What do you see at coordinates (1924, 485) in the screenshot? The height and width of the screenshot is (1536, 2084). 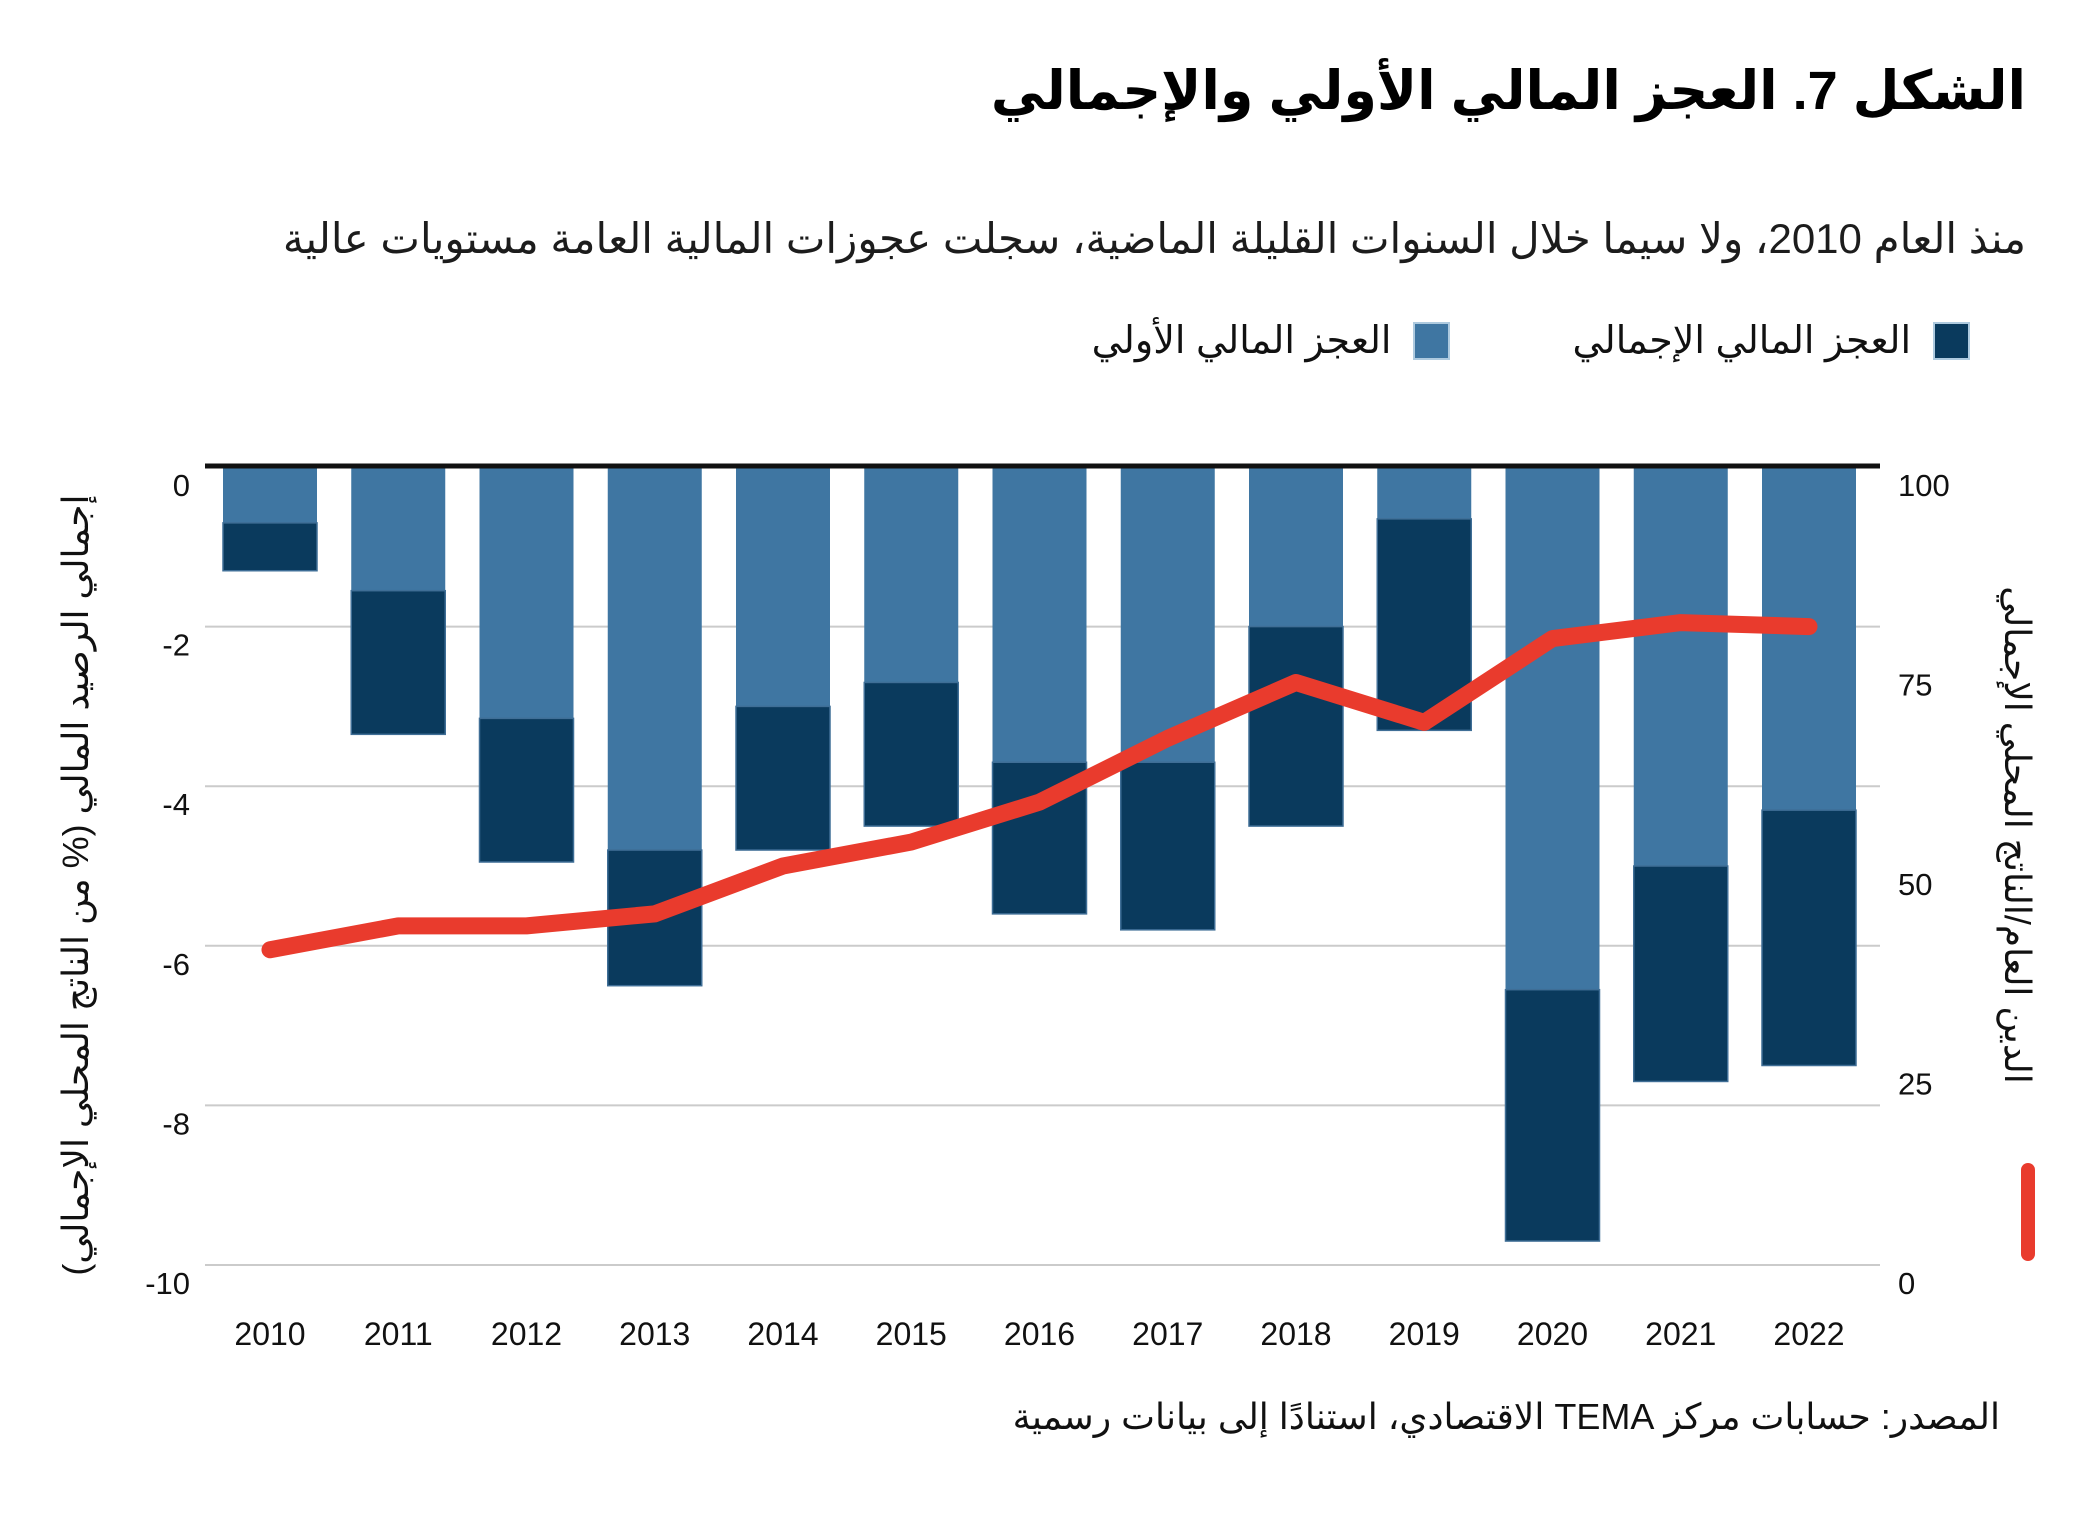 I see `right-axis-tick: 100` at bounding box center [1924, 485].